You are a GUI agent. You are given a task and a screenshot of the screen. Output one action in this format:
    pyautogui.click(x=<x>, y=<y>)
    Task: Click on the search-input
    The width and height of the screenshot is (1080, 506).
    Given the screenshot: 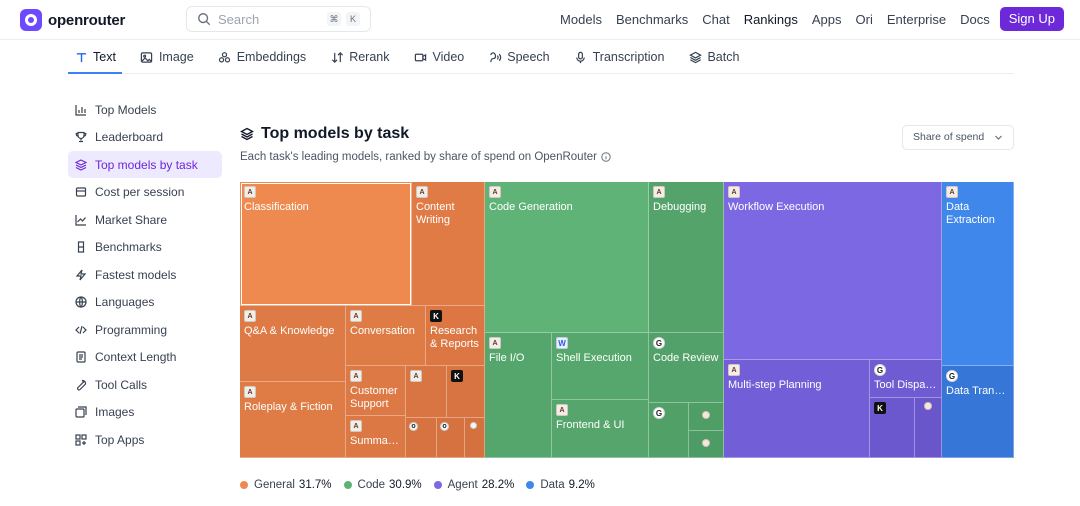 What is the action you would take?
    pyautogui.click(x=268, y=19)
    